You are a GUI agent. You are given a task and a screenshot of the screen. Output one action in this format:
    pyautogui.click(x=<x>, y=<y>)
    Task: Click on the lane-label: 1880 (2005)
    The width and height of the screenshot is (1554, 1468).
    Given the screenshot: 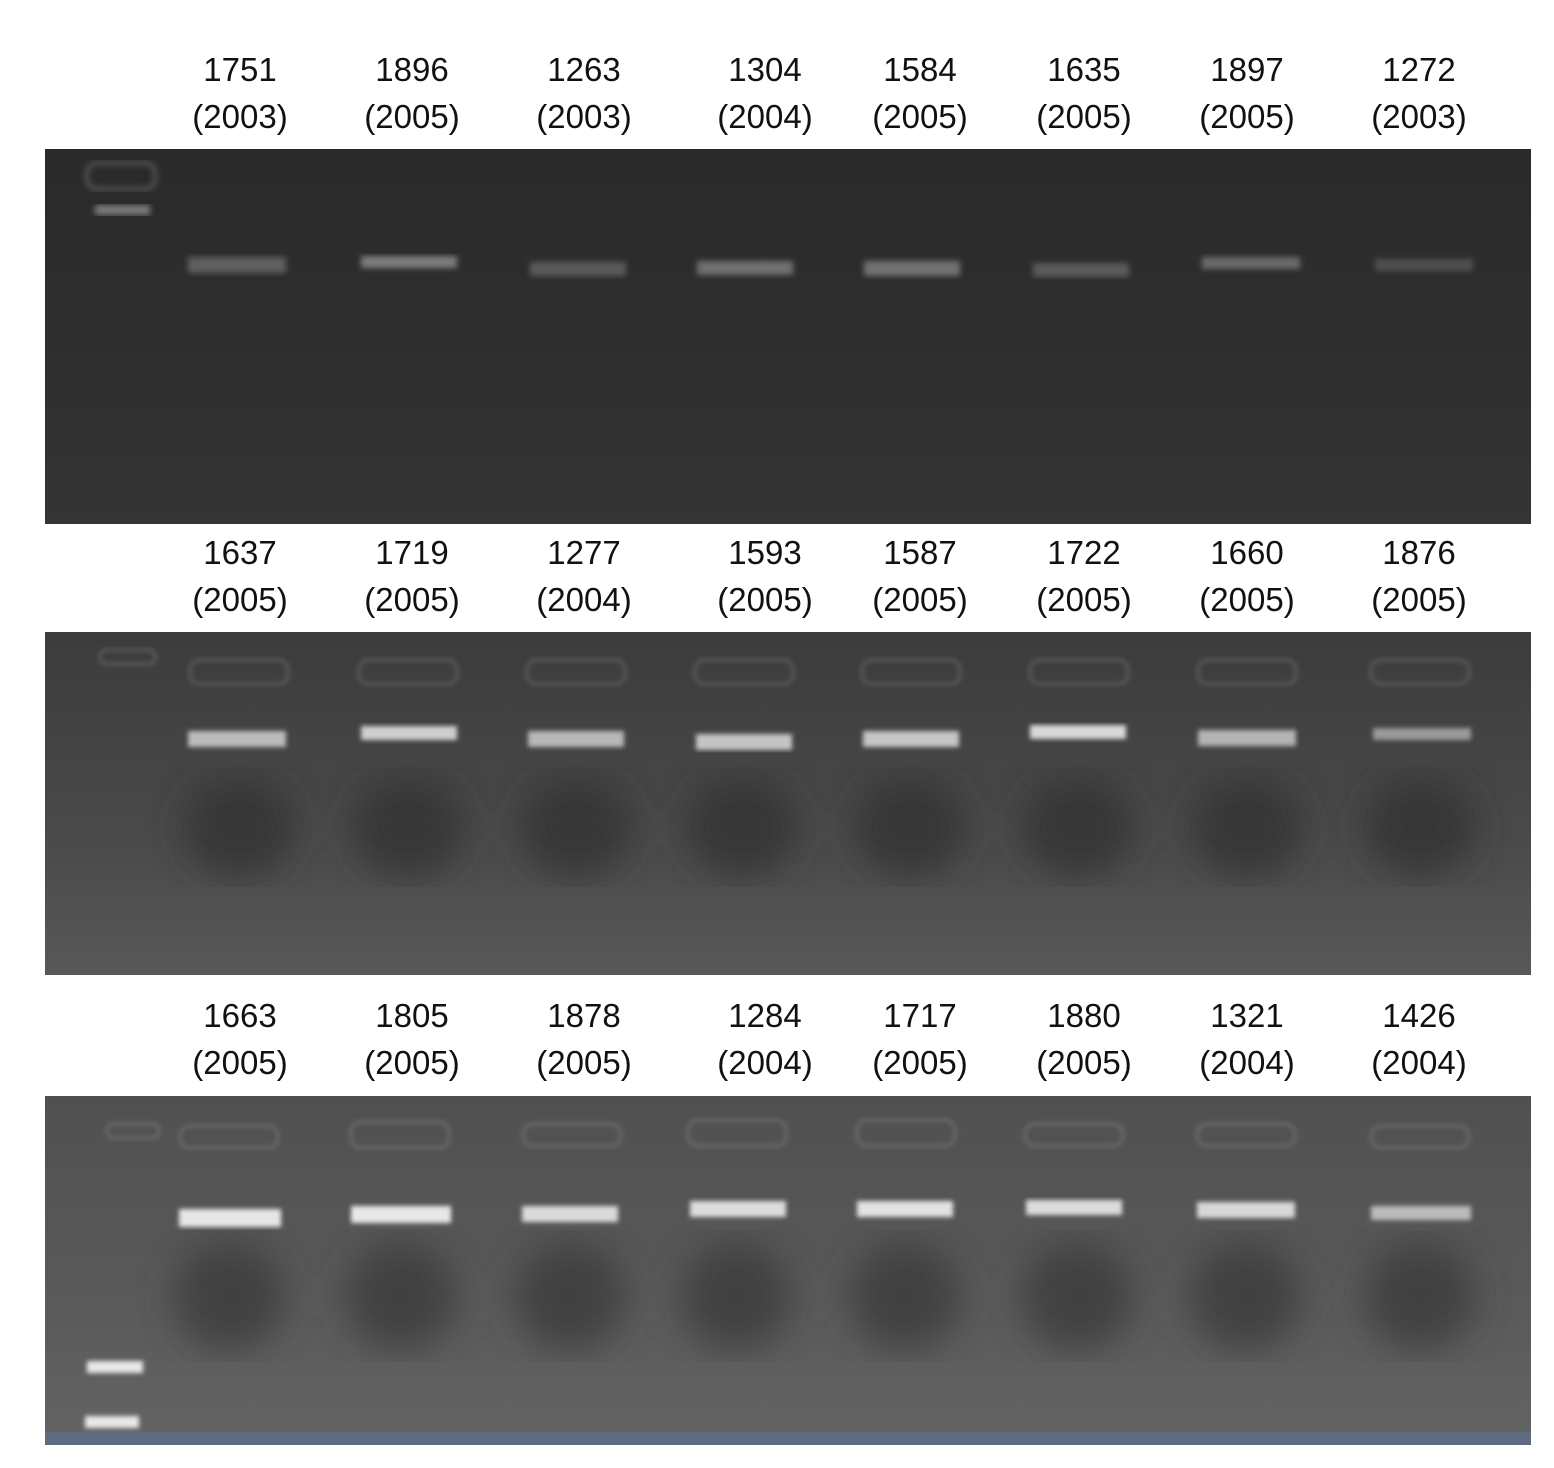 What is the action you would take?
    pyautogui.click(x=1084, y=1039)
    